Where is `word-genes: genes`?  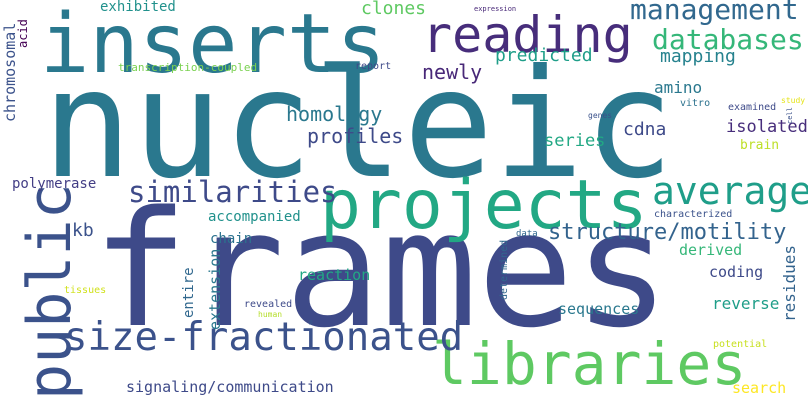 word-genes: genes is located at coordinates (600, 115).